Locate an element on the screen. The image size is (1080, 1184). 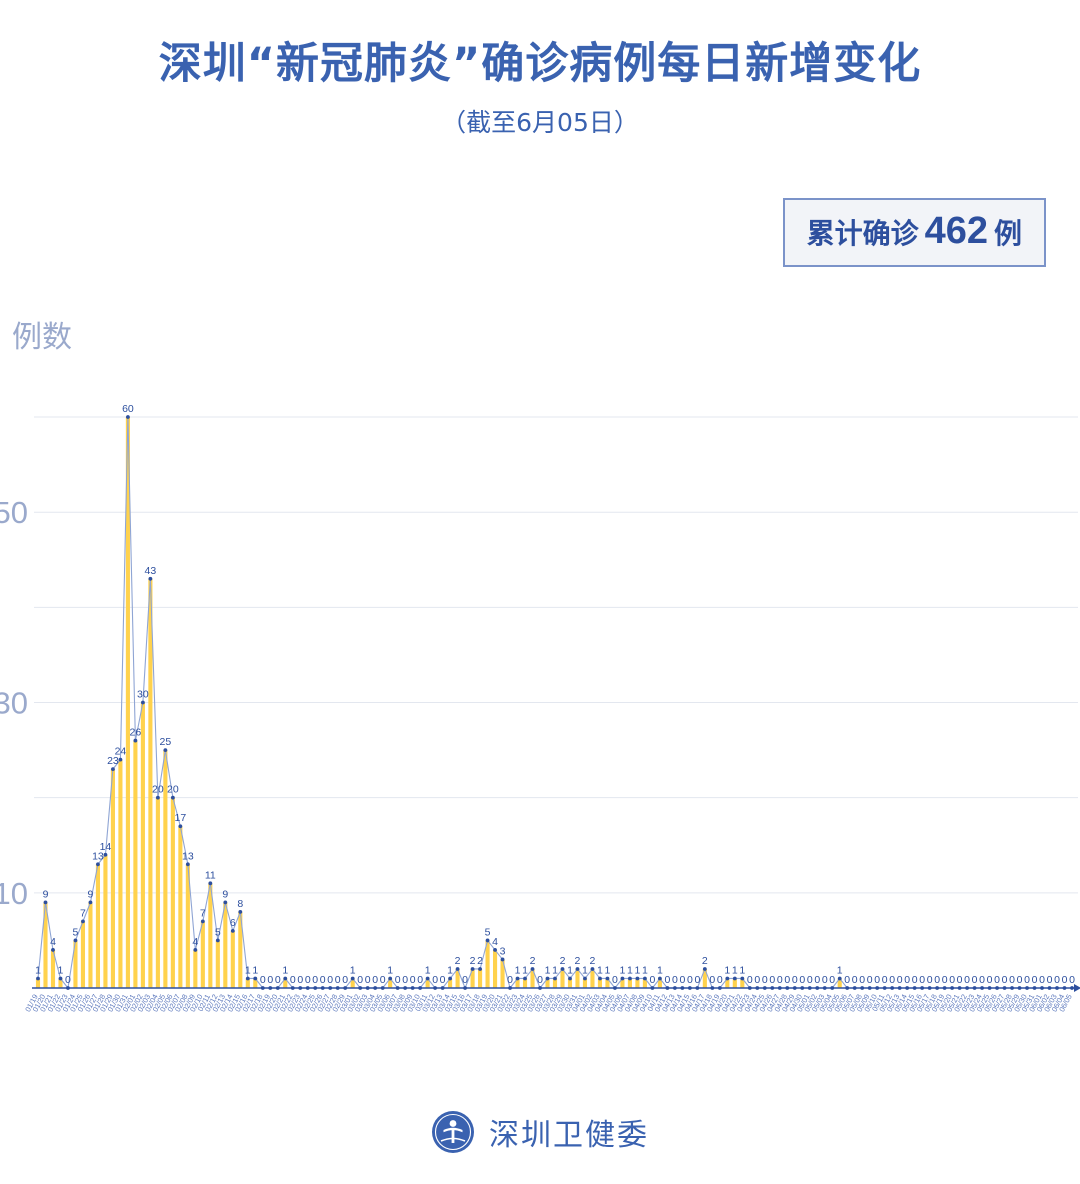
cumulative-total-badge: 累计确诊 462 例 is located at coordinates (914, 232).